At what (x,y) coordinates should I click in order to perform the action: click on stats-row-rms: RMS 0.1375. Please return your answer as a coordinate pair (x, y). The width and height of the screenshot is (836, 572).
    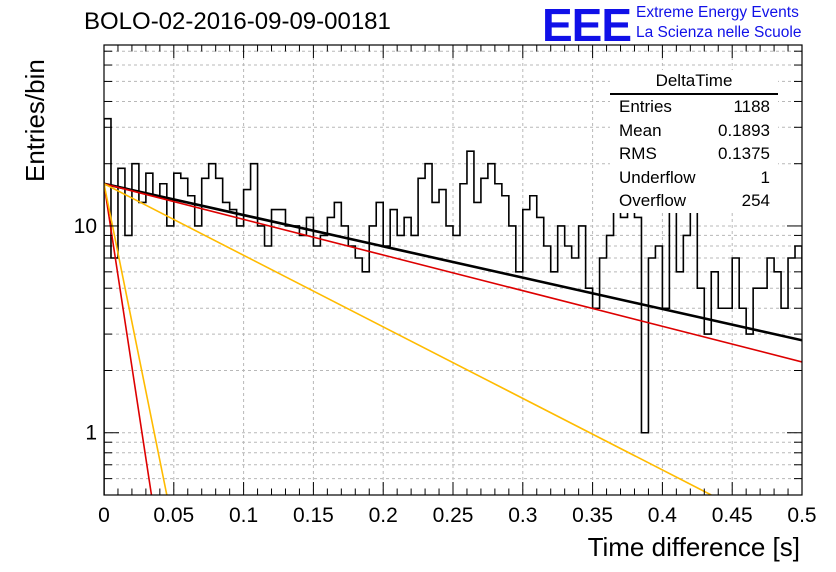
    Looking at the image, I should click on (694, 154).